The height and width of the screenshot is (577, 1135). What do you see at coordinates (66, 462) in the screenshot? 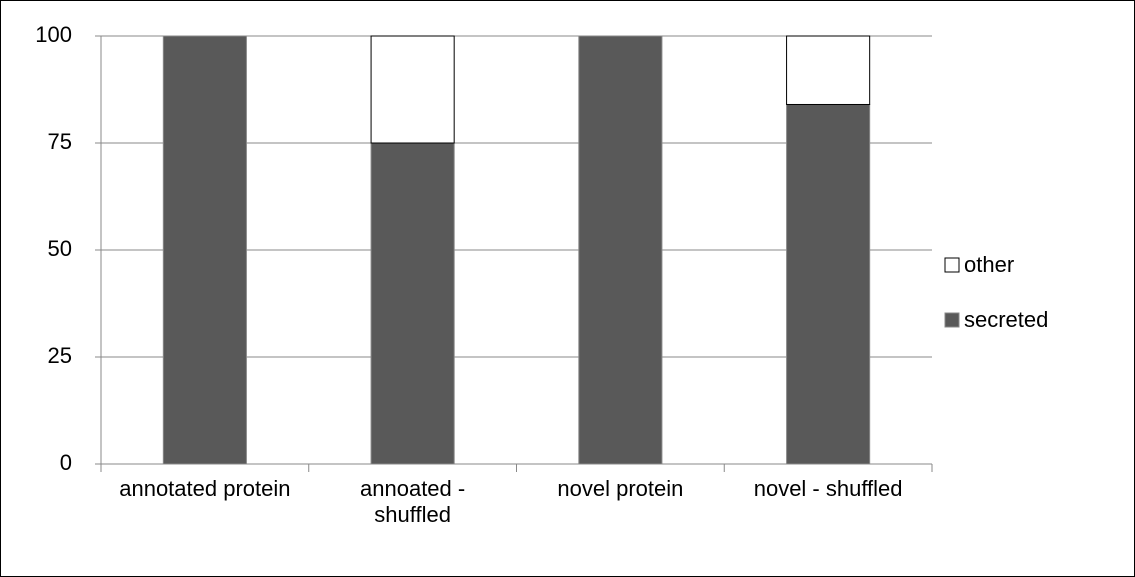
I see `y-tick-label: 0` at bounding box center [66, 462].